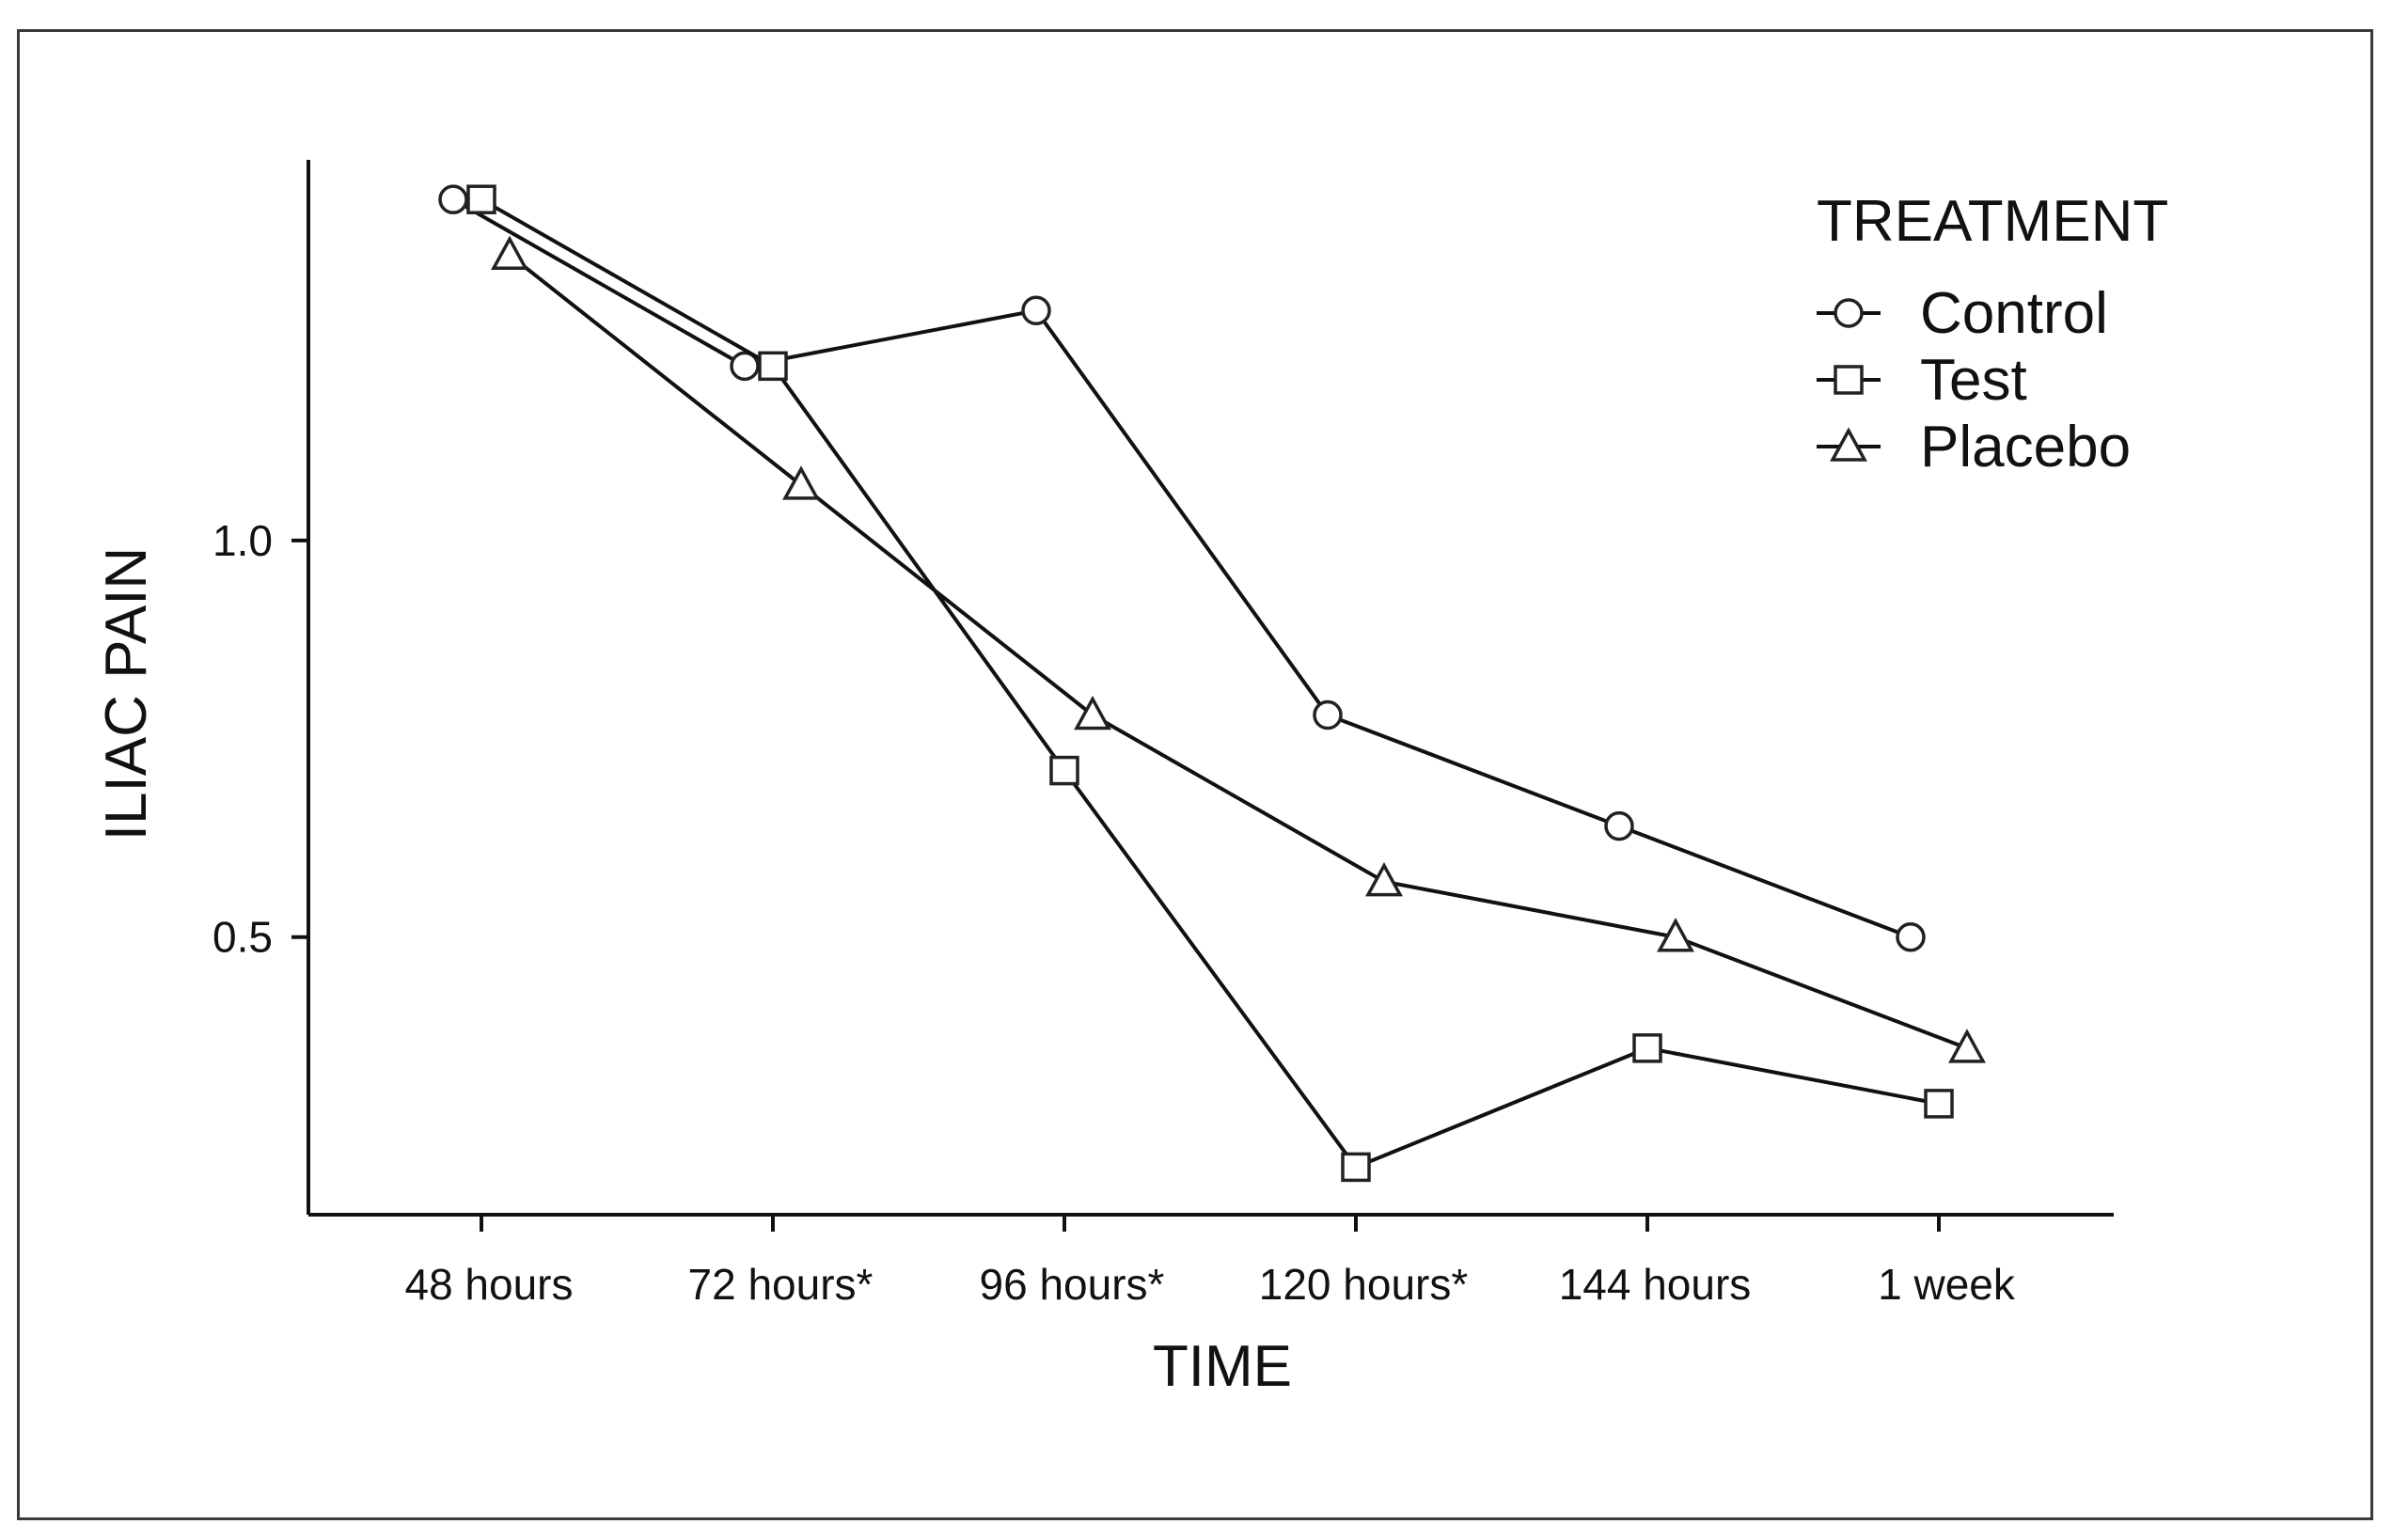 This screenshot has width=2393, height=1540. Describe the element at coordinates (243, 938) in the screenshot. I see `y-tick-label: 0.5` at that location.